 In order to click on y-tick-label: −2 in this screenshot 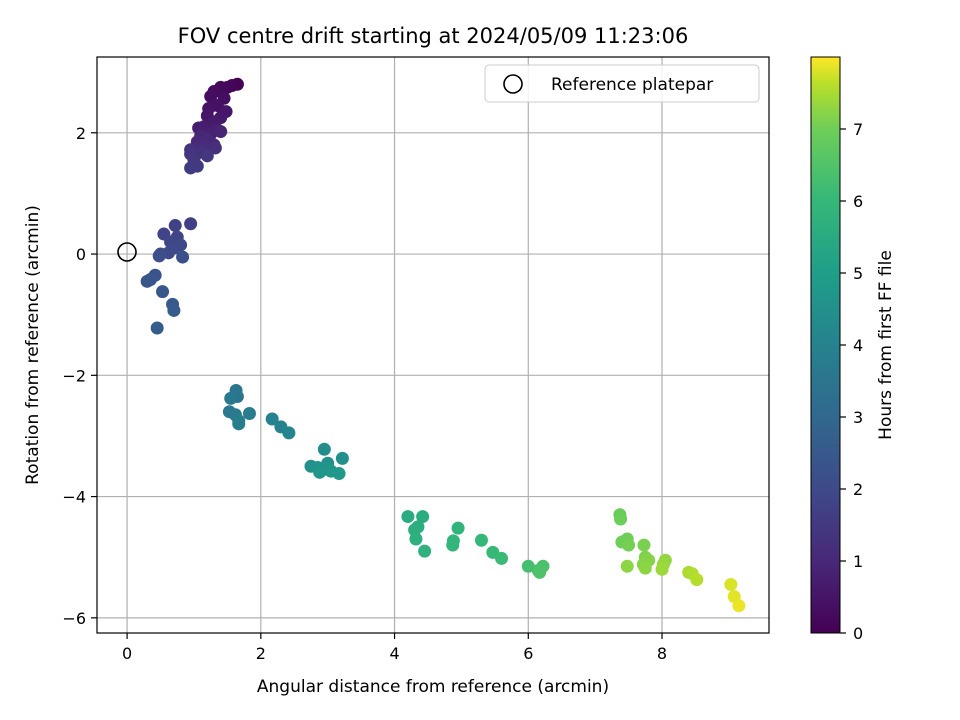, I will do `click(74, 375)`.